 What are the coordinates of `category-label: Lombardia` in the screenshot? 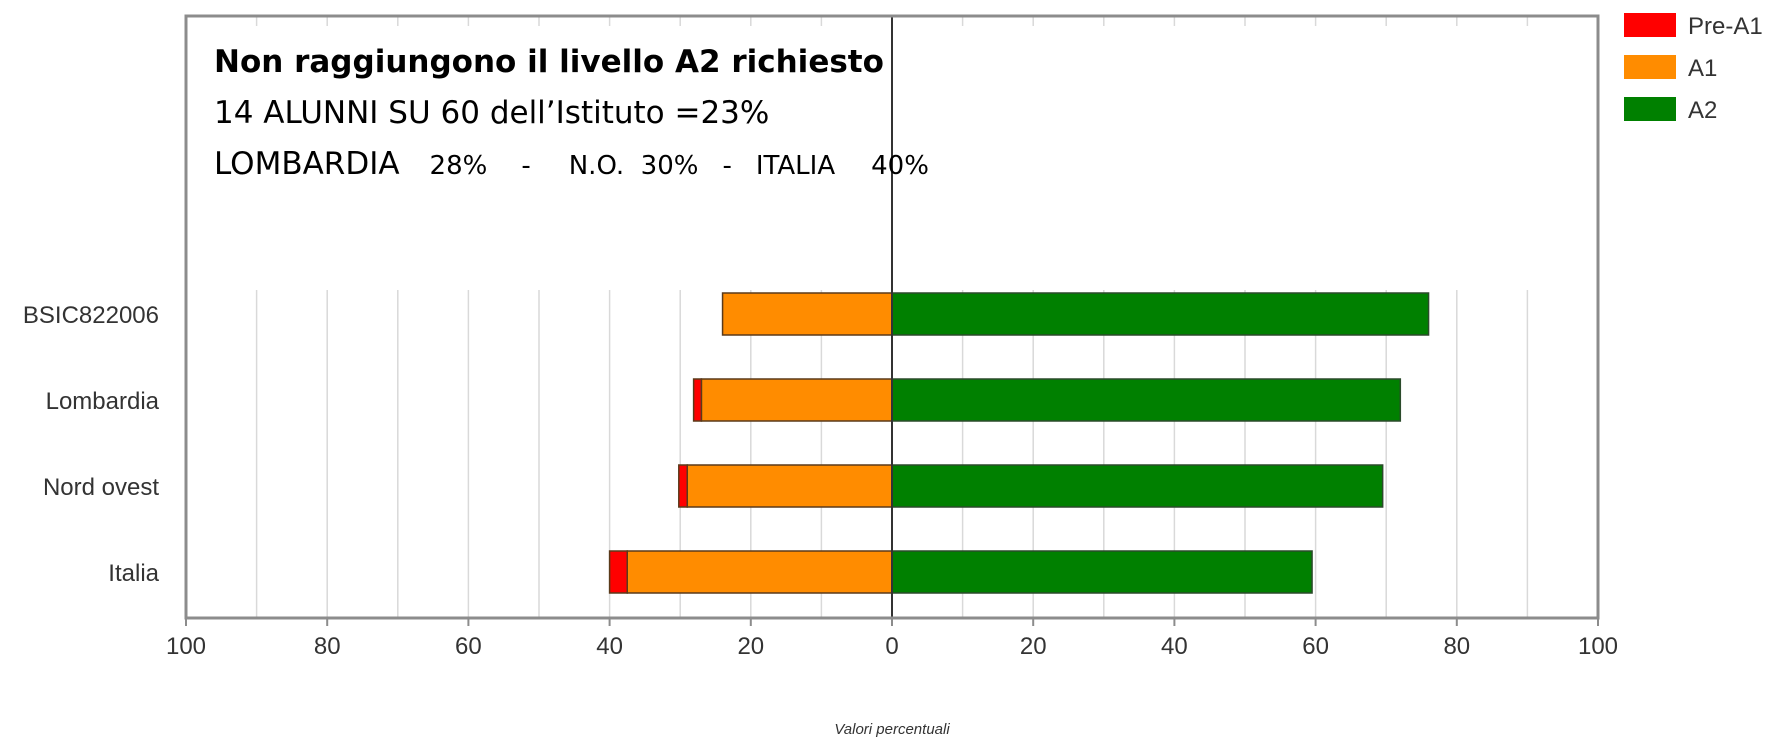 It's located at (103, 401).